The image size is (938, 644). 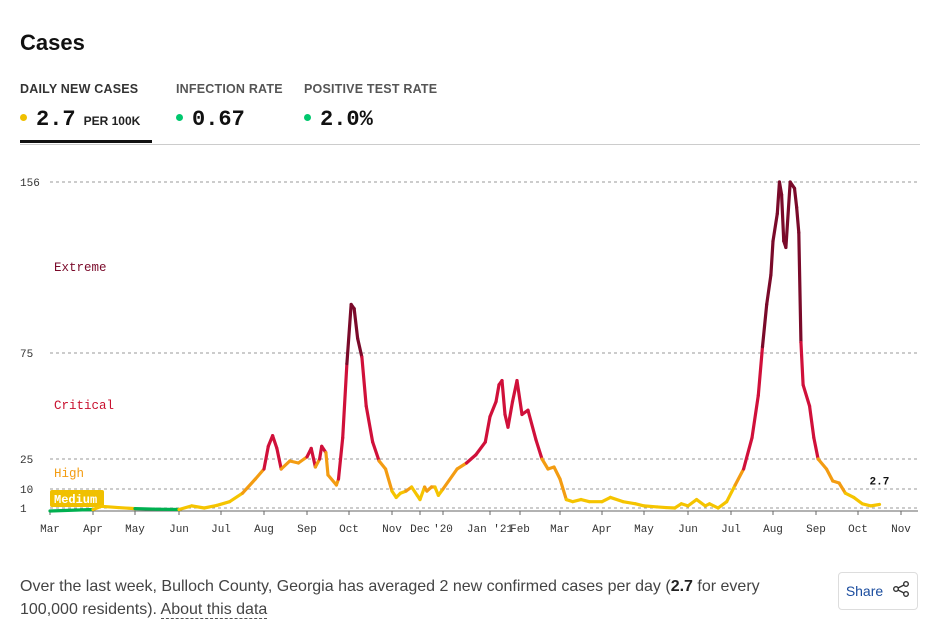 What do you see at coordinates (346, 119) in the screenshot?
I see `tab-value: 2.0%` at bounding box center [346, 119].